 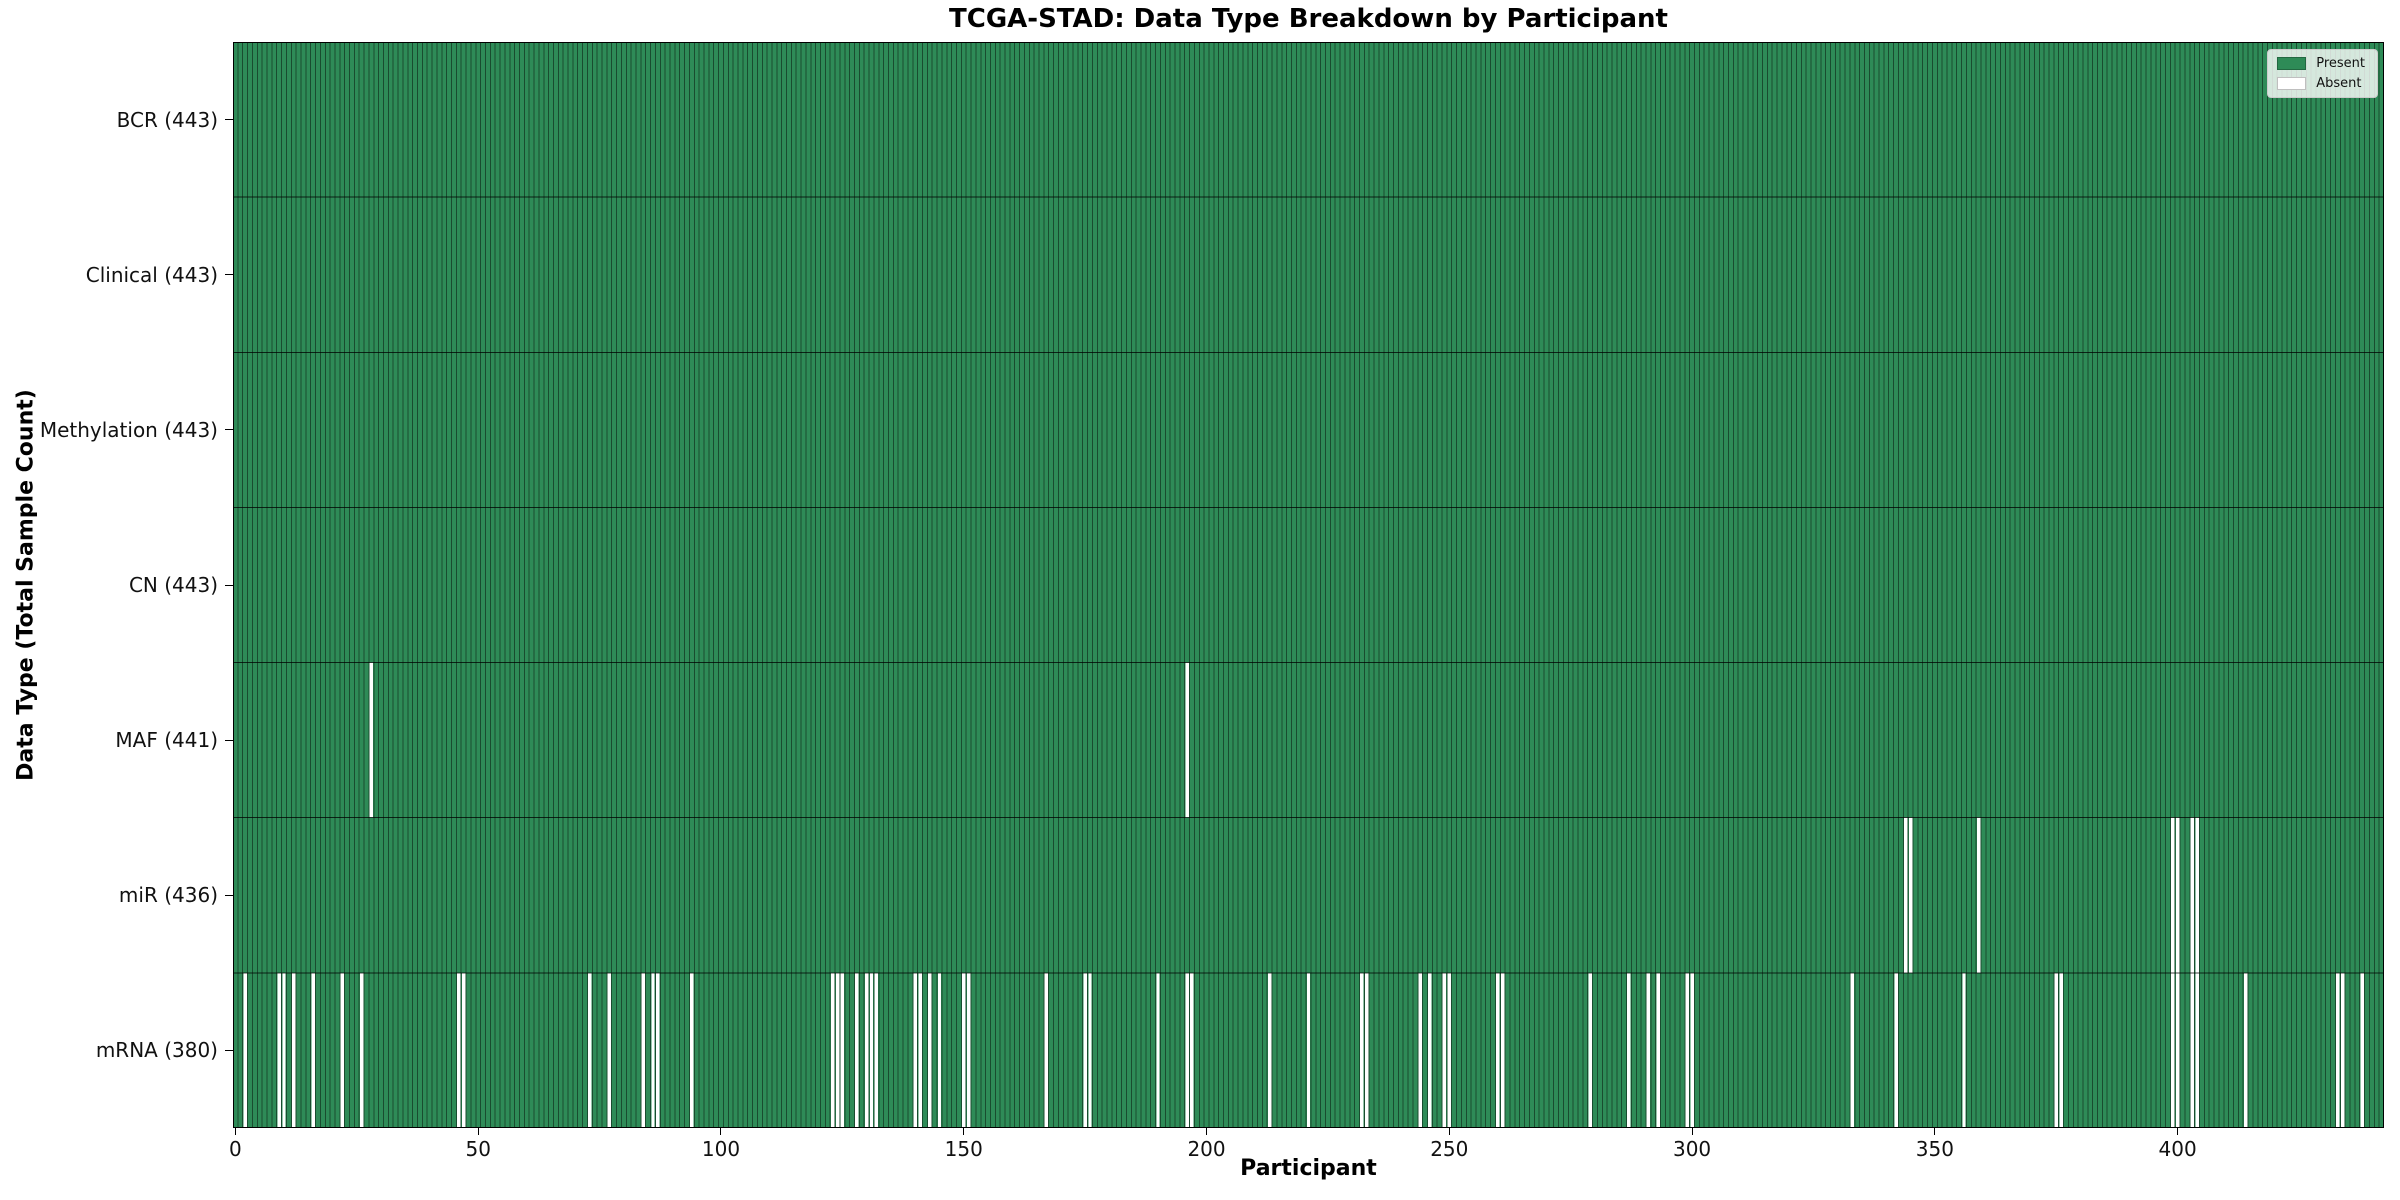 I want to click on legend-item-present: Present, so click(x=2321, y=63).